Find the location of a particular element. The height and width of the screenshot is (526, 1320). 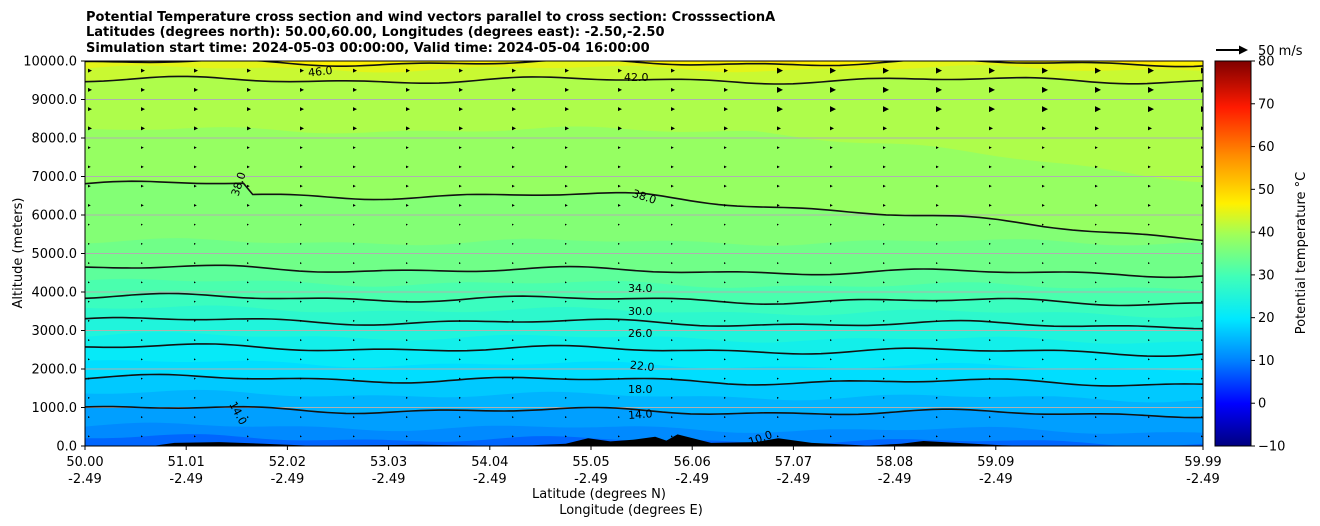

y-tick-label: 7000.0 is located at coordinates (55, 177).